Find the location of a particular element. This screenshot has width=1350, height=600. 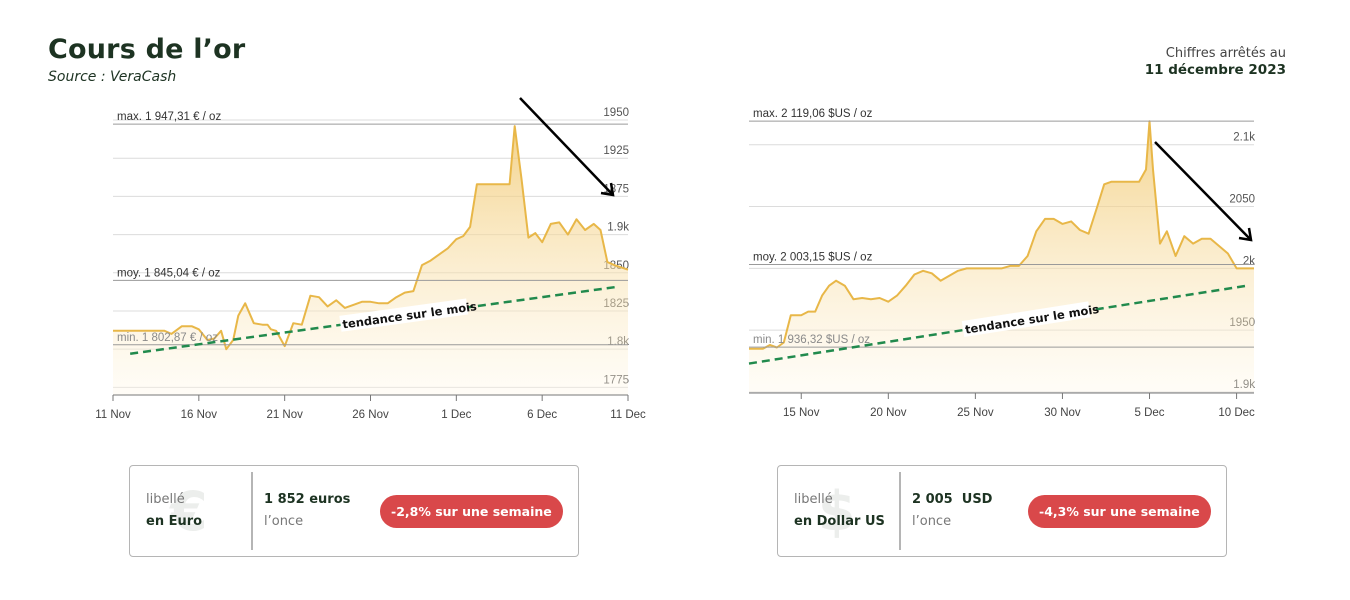

y-tick-label: 2050 is located at coordinates (1242, 200).